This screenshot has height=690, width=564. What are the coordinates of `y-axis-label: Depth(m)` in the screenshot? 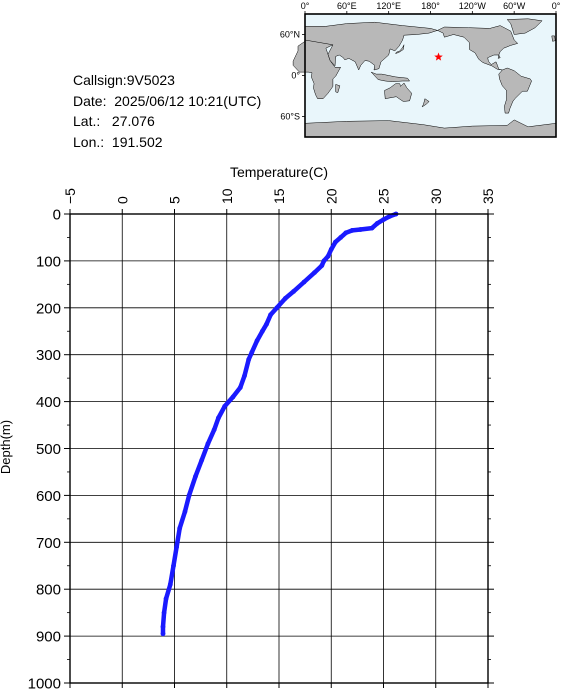 It's located at (6, 447).